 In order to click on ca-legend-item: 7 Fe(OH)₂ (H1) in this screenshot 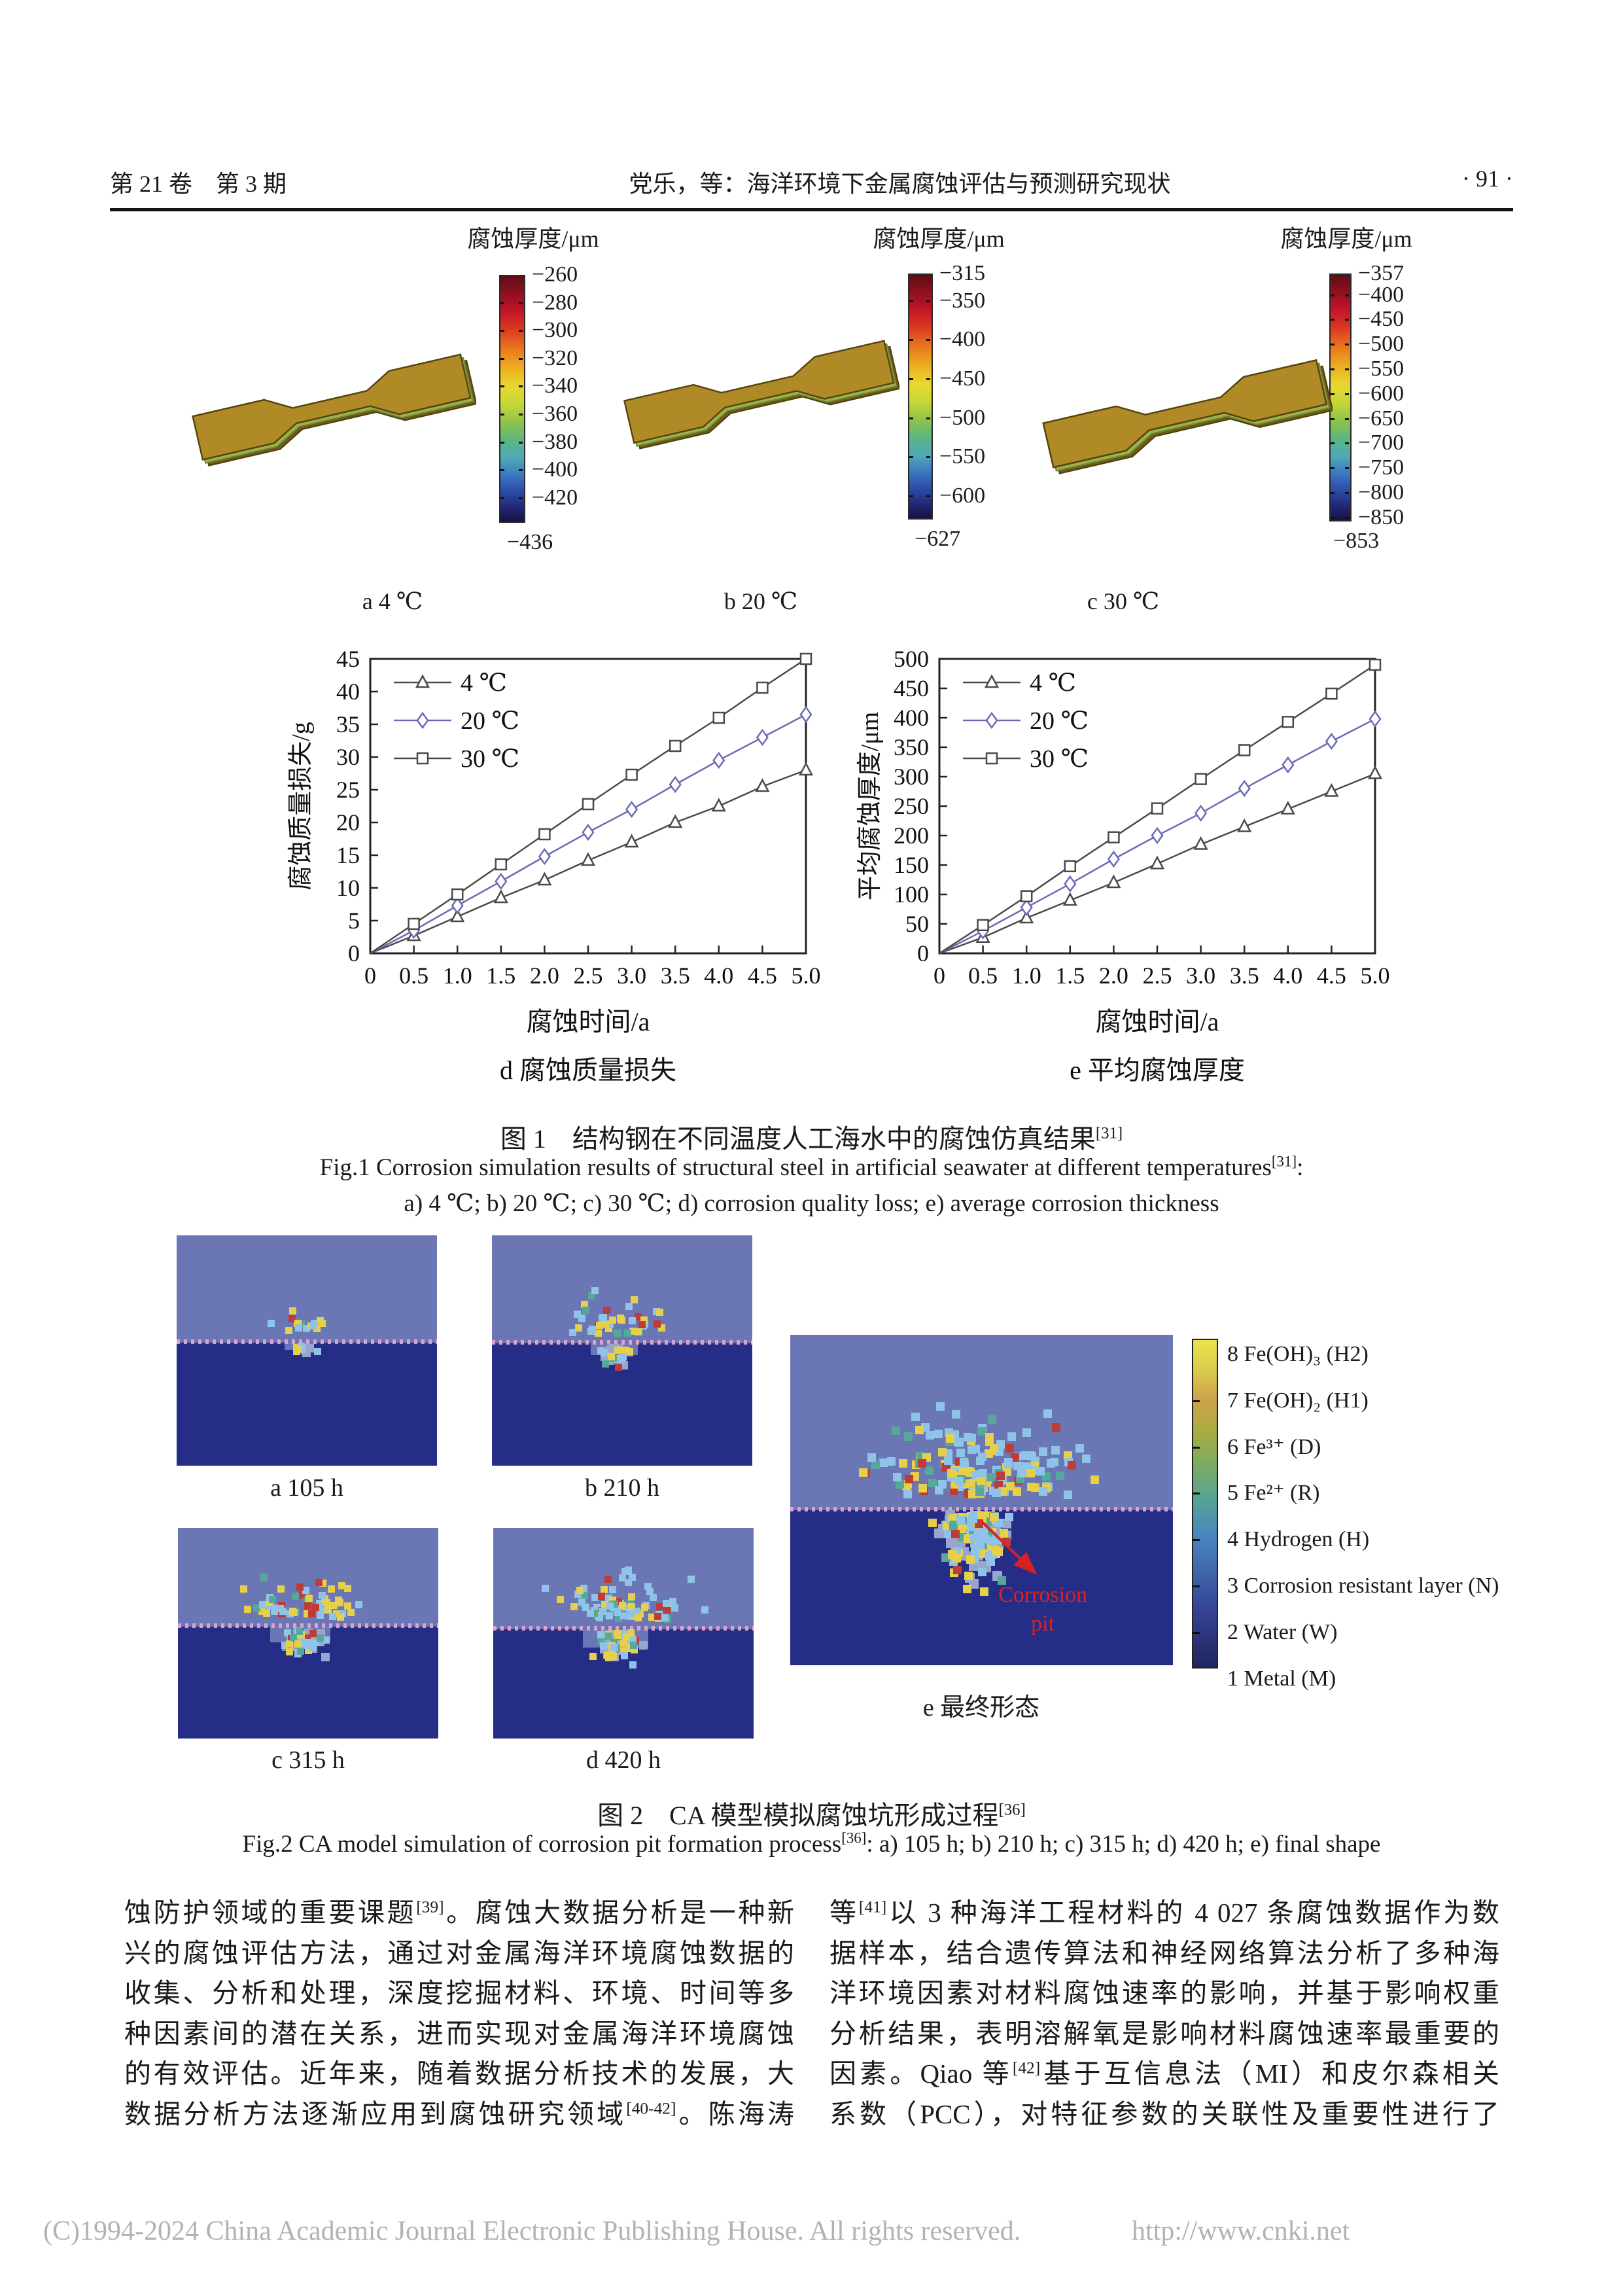, I will do `click(1298, 1400)`.